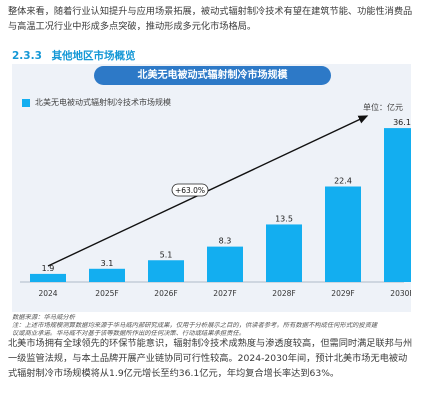 The width and height of the screenshot is (423, 411). I want to click on cagr-label: +63.0%, so click(190, 190).